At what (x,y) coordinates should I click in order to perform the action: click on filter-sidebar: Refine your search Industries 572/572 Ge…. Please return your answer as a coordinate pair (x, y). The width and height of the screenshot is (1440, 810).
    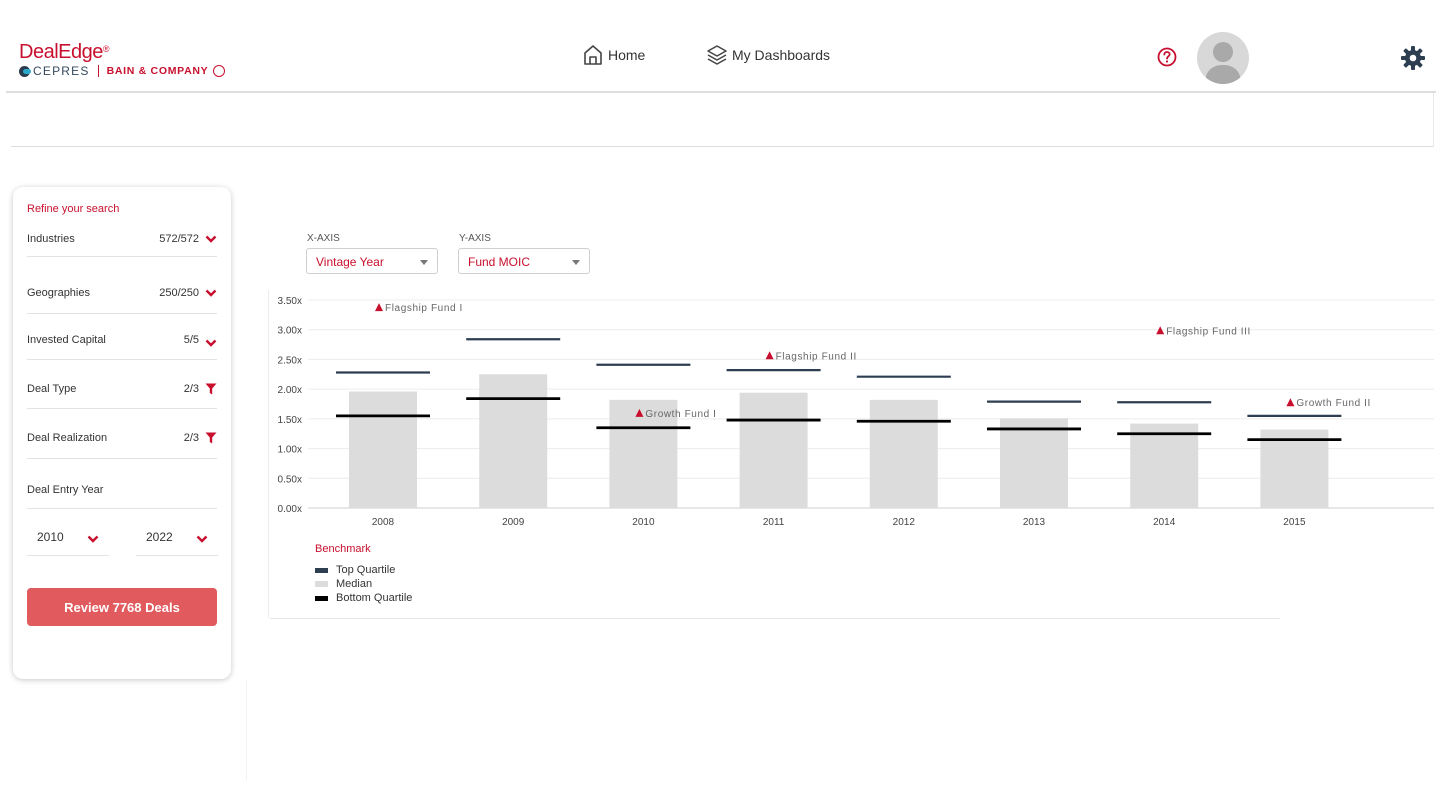
    Looking at the image, I should click on (122, 433).